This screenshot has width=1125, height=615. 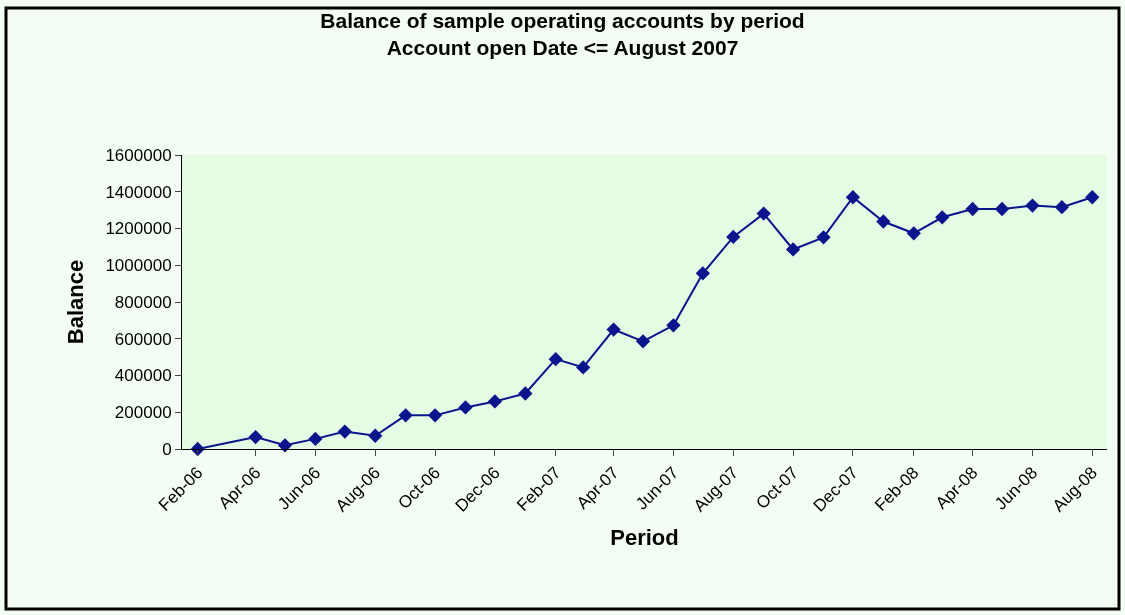 I want to click on y-tick-label: 1000000, so click(x=138, y=266).